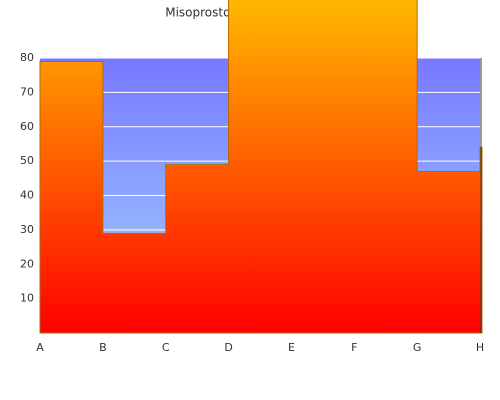 The height and width of the screenshot is (400, 500). I want to click on y-tick-label: 60, so click(27, 126).